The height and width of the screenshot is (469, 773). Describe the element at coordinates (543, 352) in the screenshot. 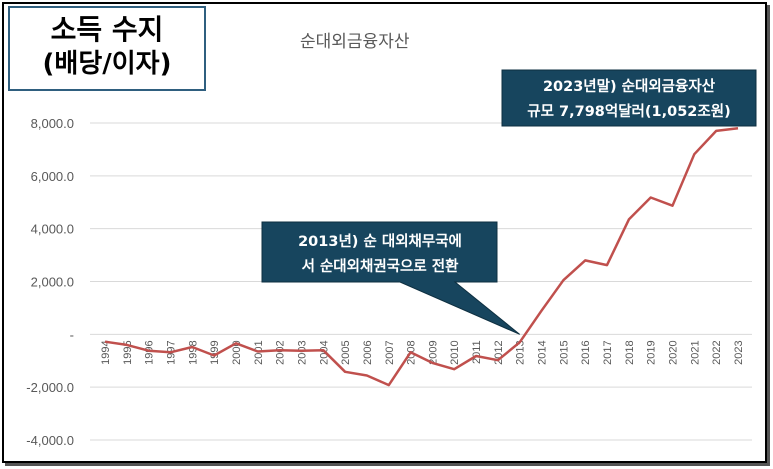

I see `x-tick-label: 2014` at that location.